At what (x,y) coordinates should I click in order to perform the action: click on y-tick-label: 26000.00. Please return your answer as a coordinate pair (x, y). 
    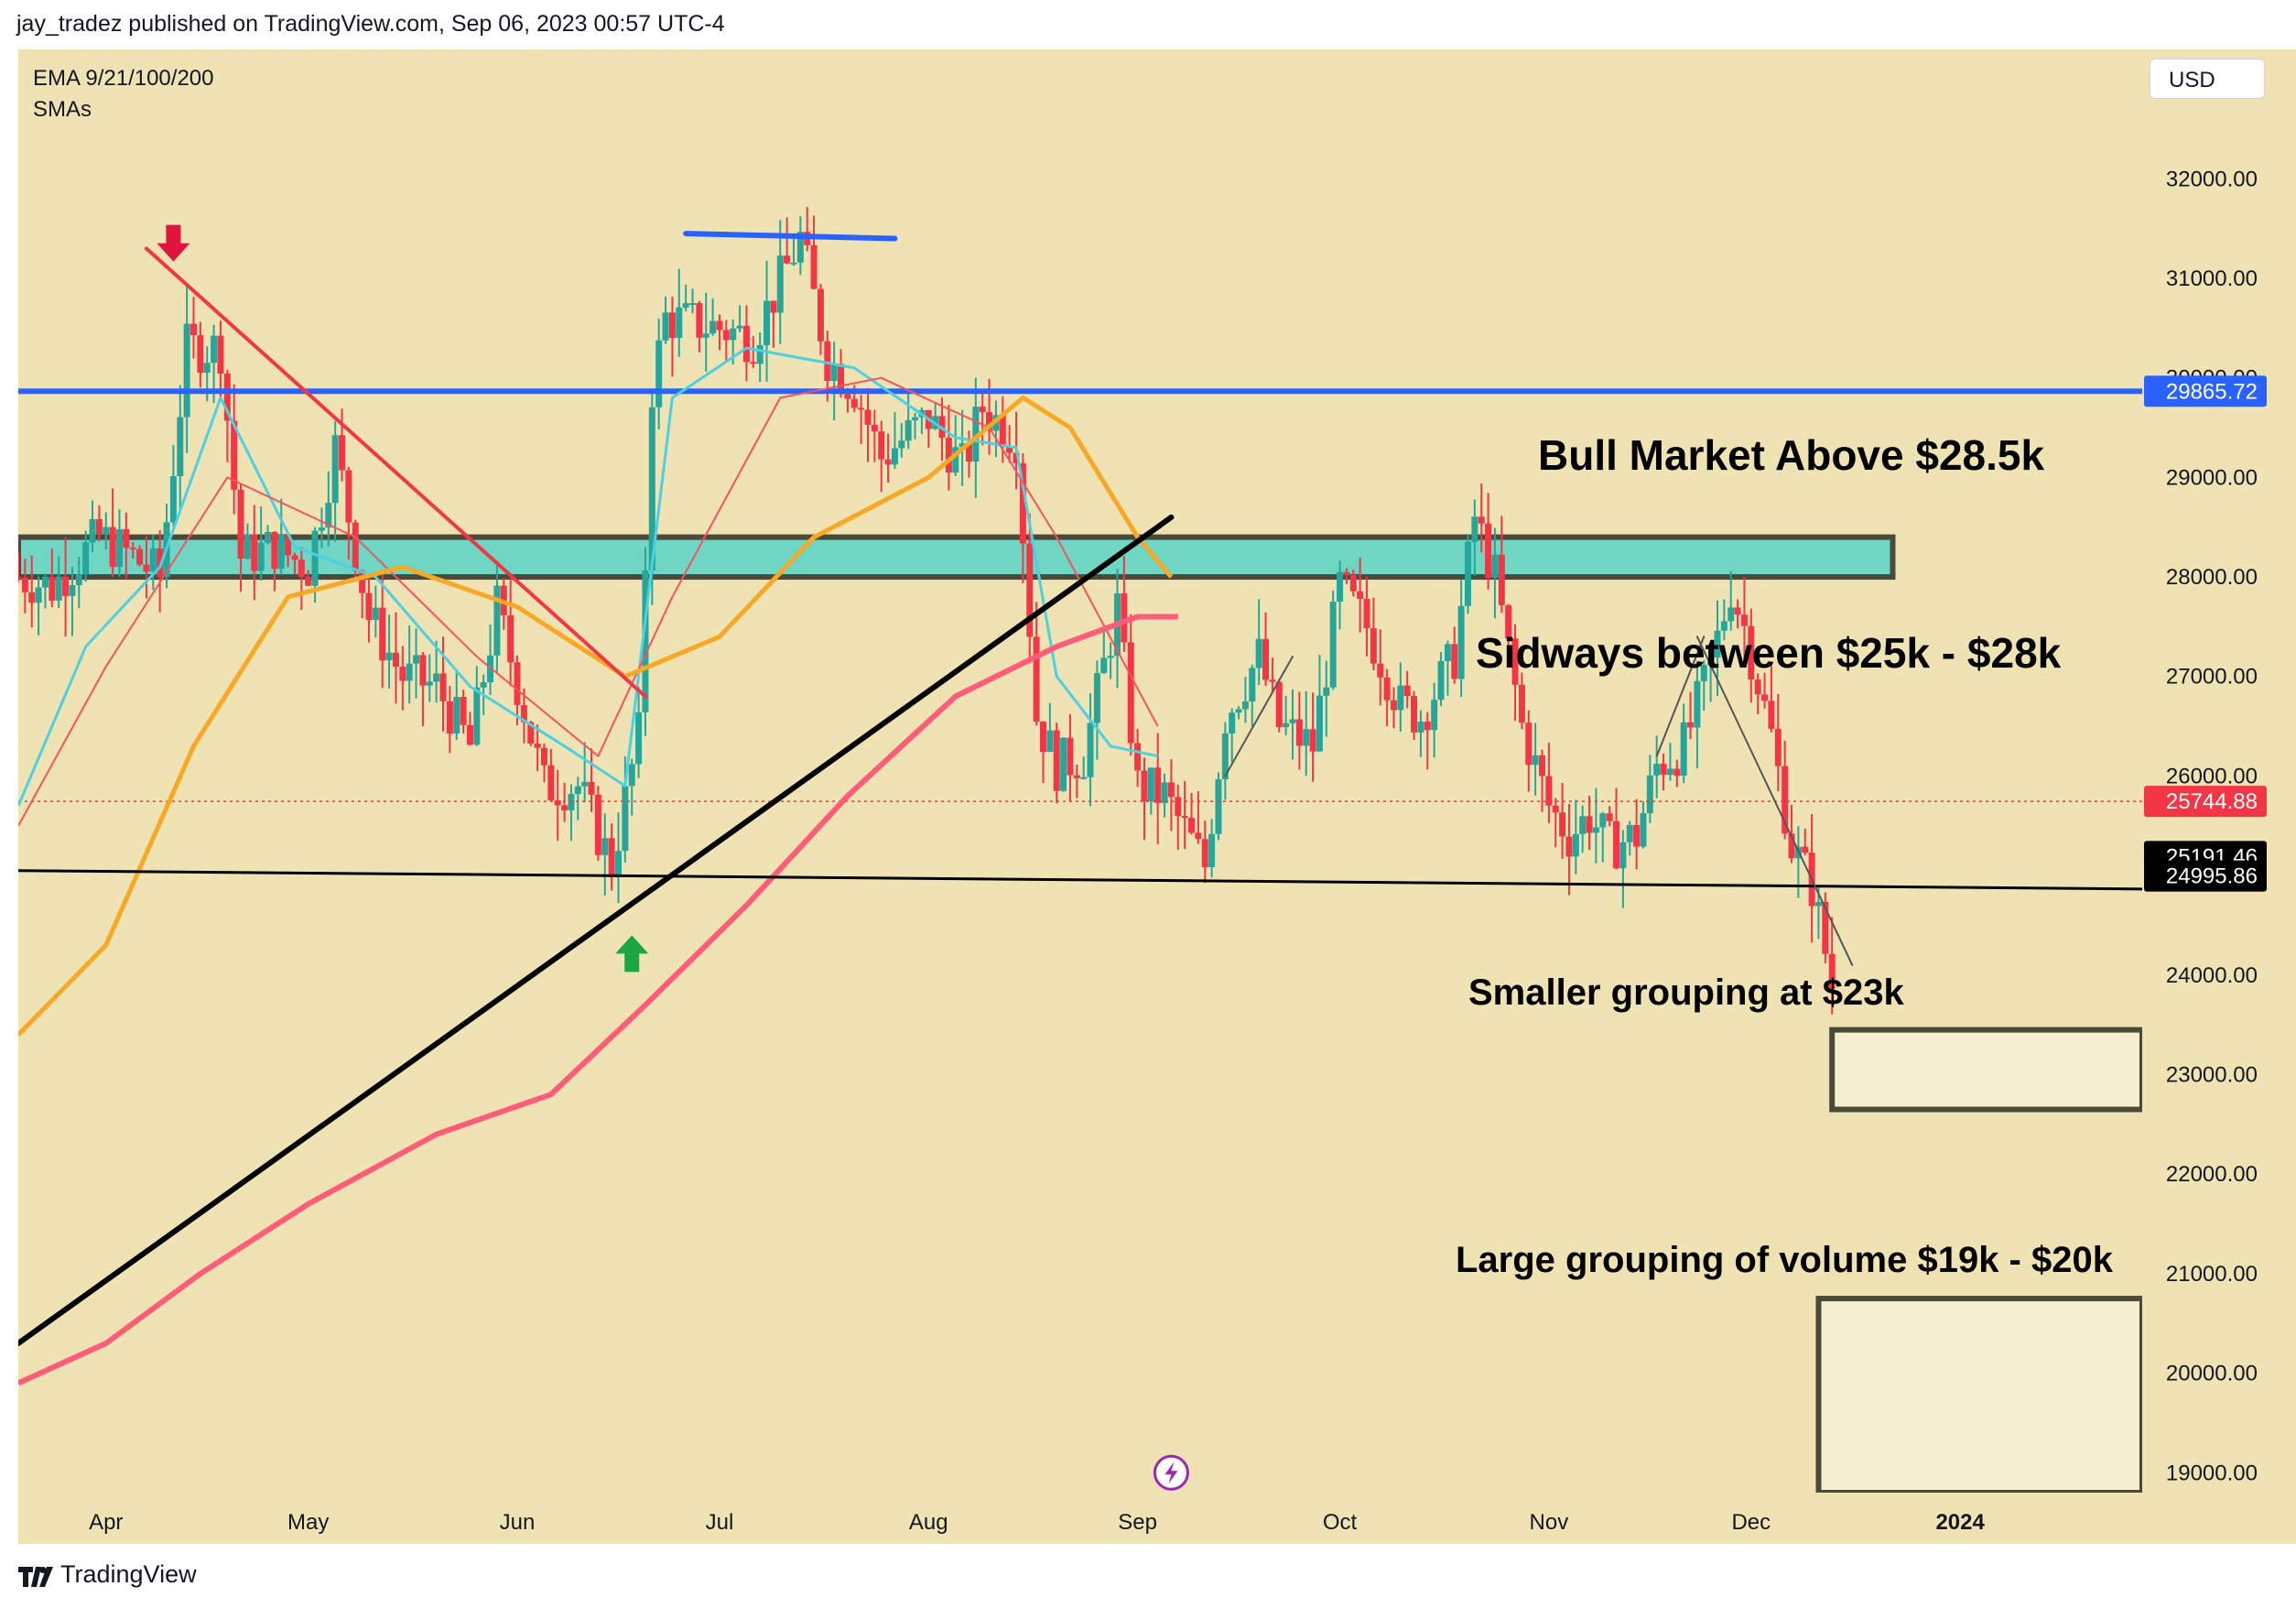
    Looking at the image, I should click on (2212, 776).